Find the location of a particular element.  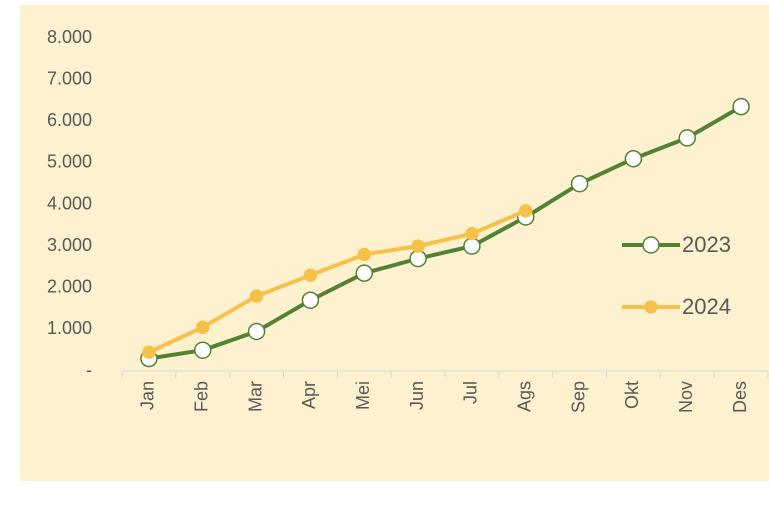

x-tick-label: Jan is located at coordinates (148, 395).